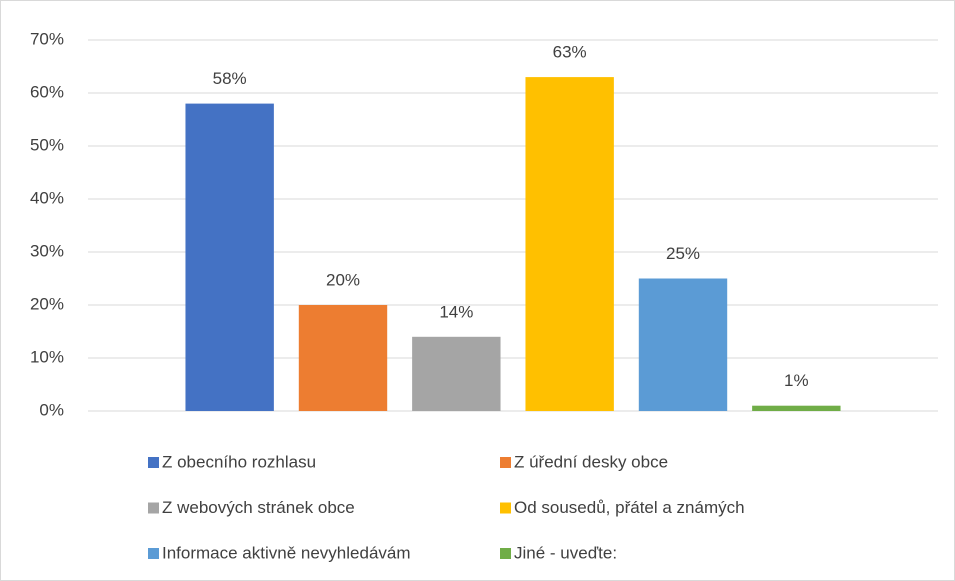 This screenshot has height=581, width=955. I want to click on y-tick-label: 30%, so click(47, 250).